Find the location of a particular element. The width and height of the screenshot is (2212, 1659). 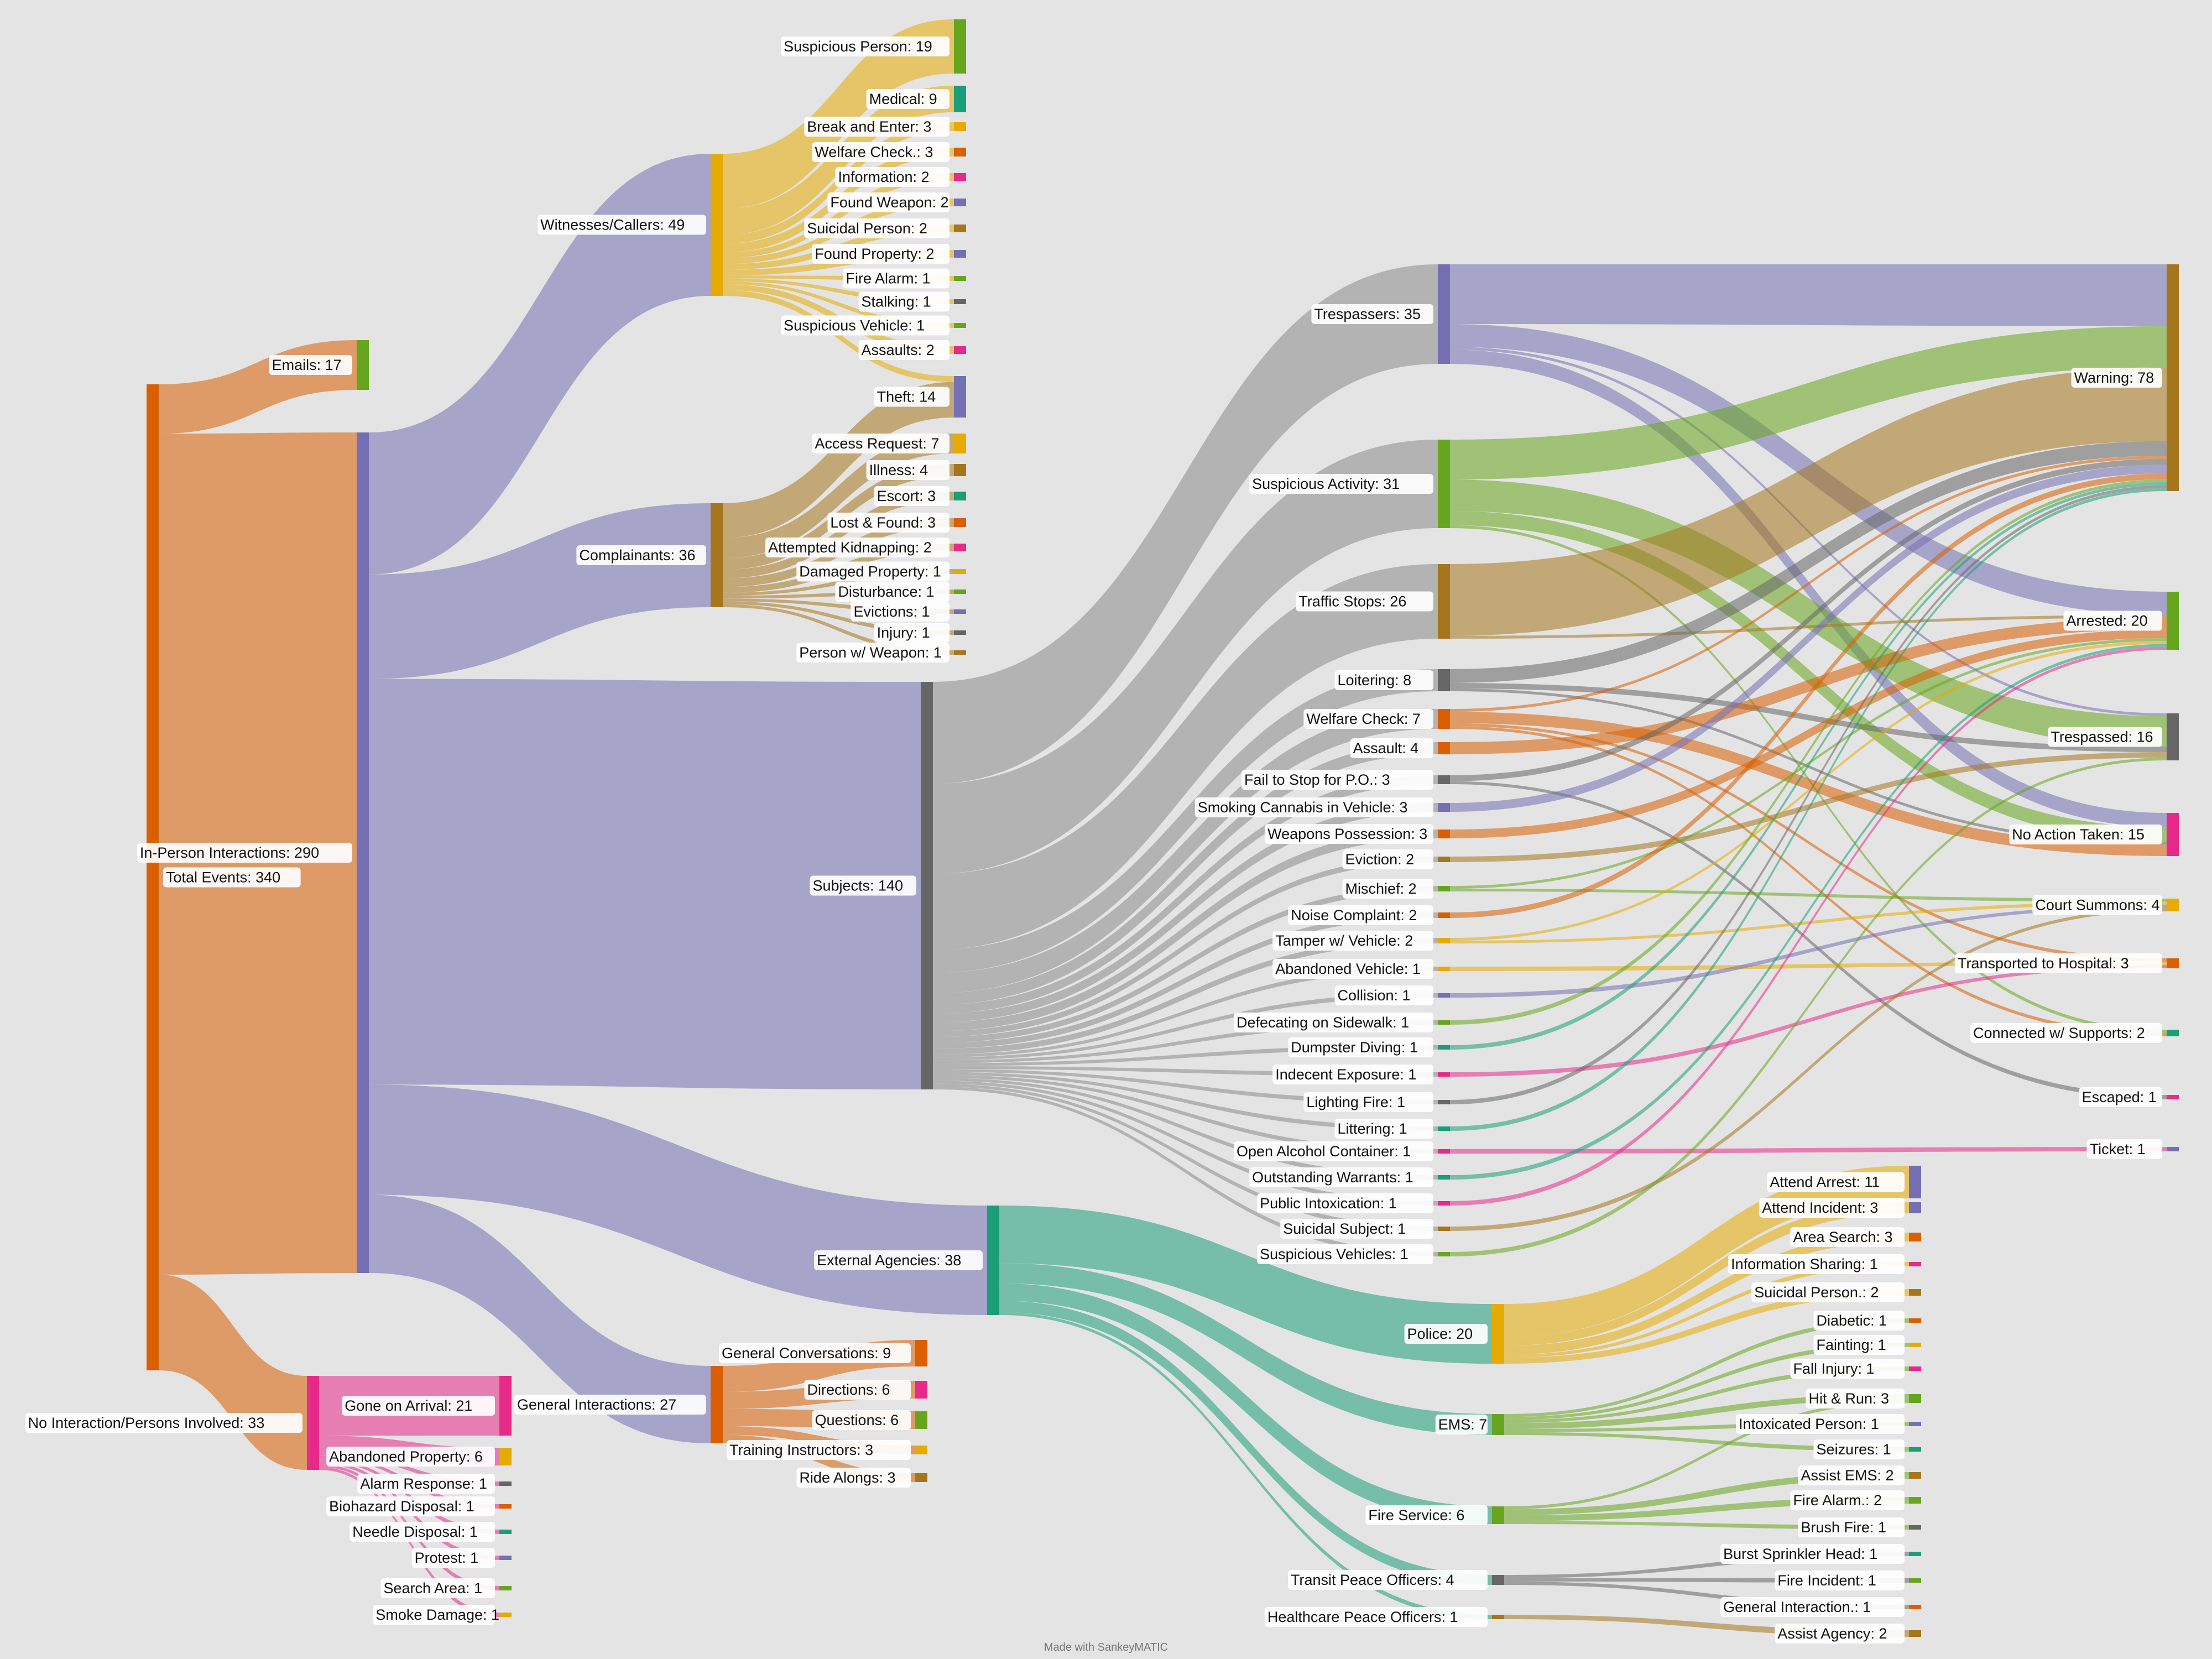

node-p_is is located at coordinates (1915, 1264).